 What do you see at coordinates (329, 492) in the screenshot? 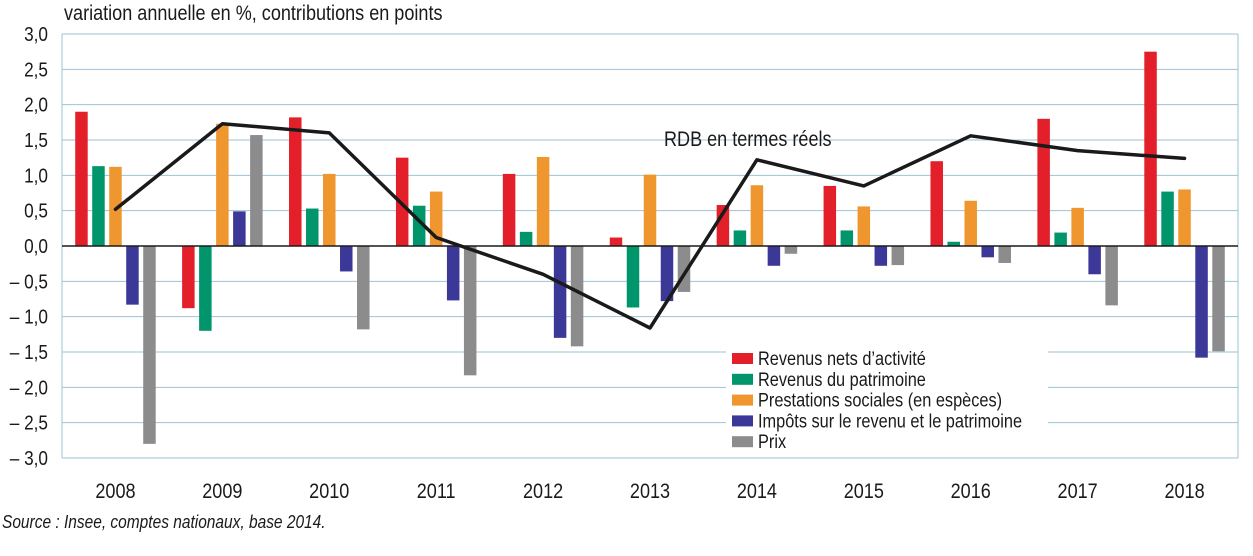
I see `x-tick-label: 2010` at bounding box center [329, 492].